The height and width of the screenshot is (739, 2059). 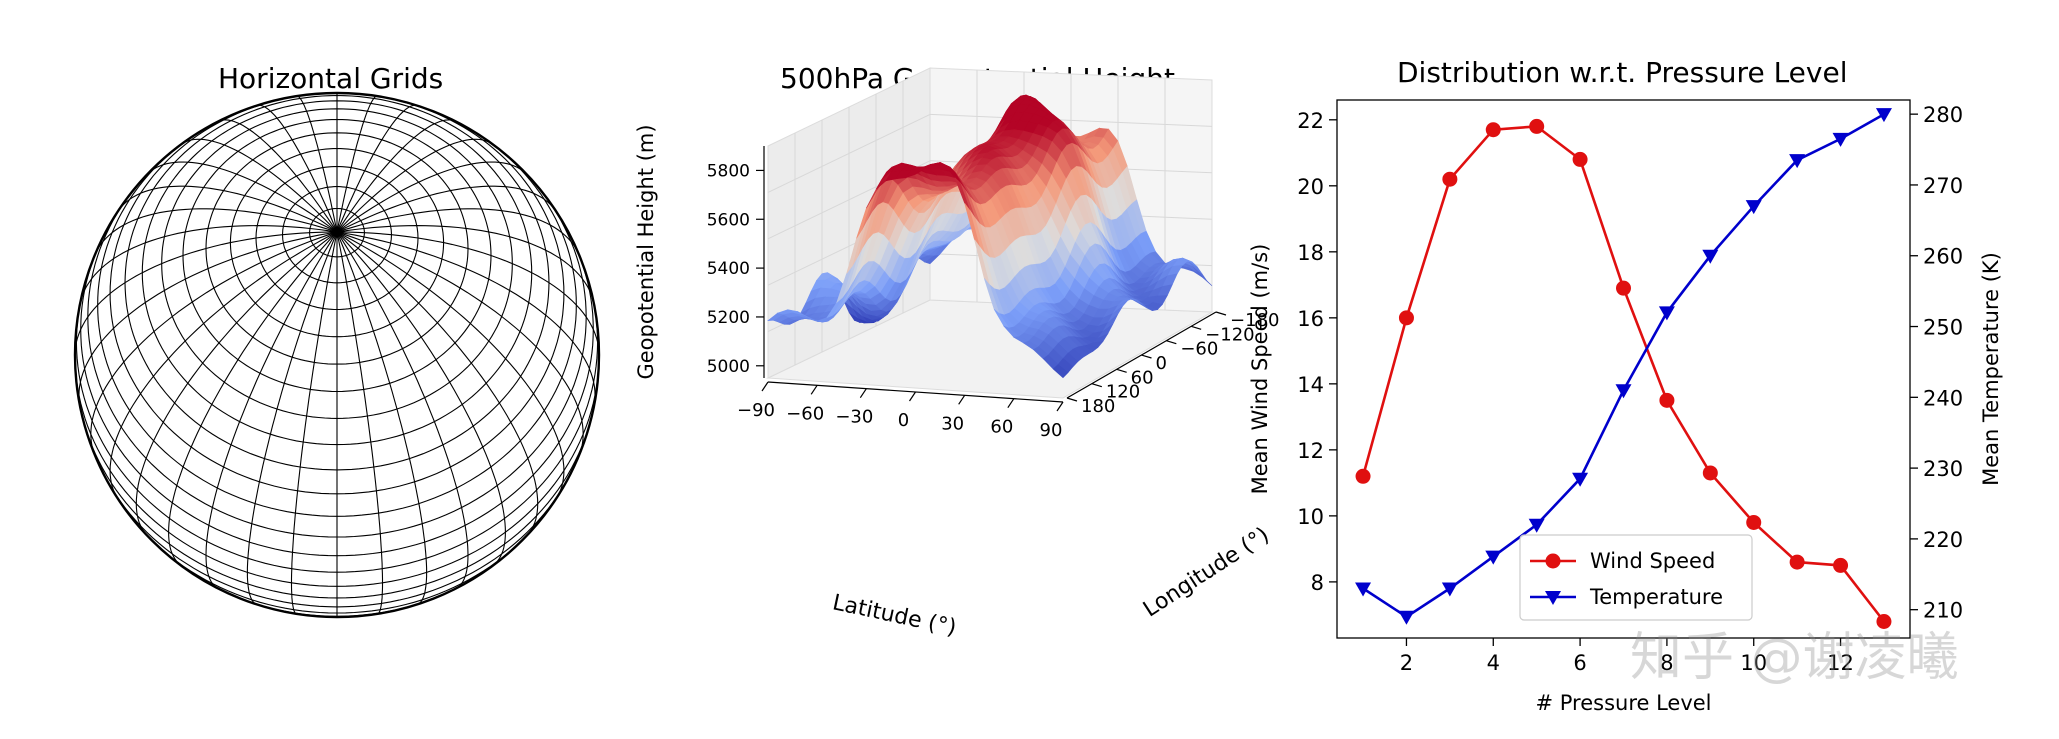 What do you see at coordinates (1991, 369) in the screenshot?
I see `y2-axis-label: Mean Temperature (K)` at bounding box center [1991, 369].